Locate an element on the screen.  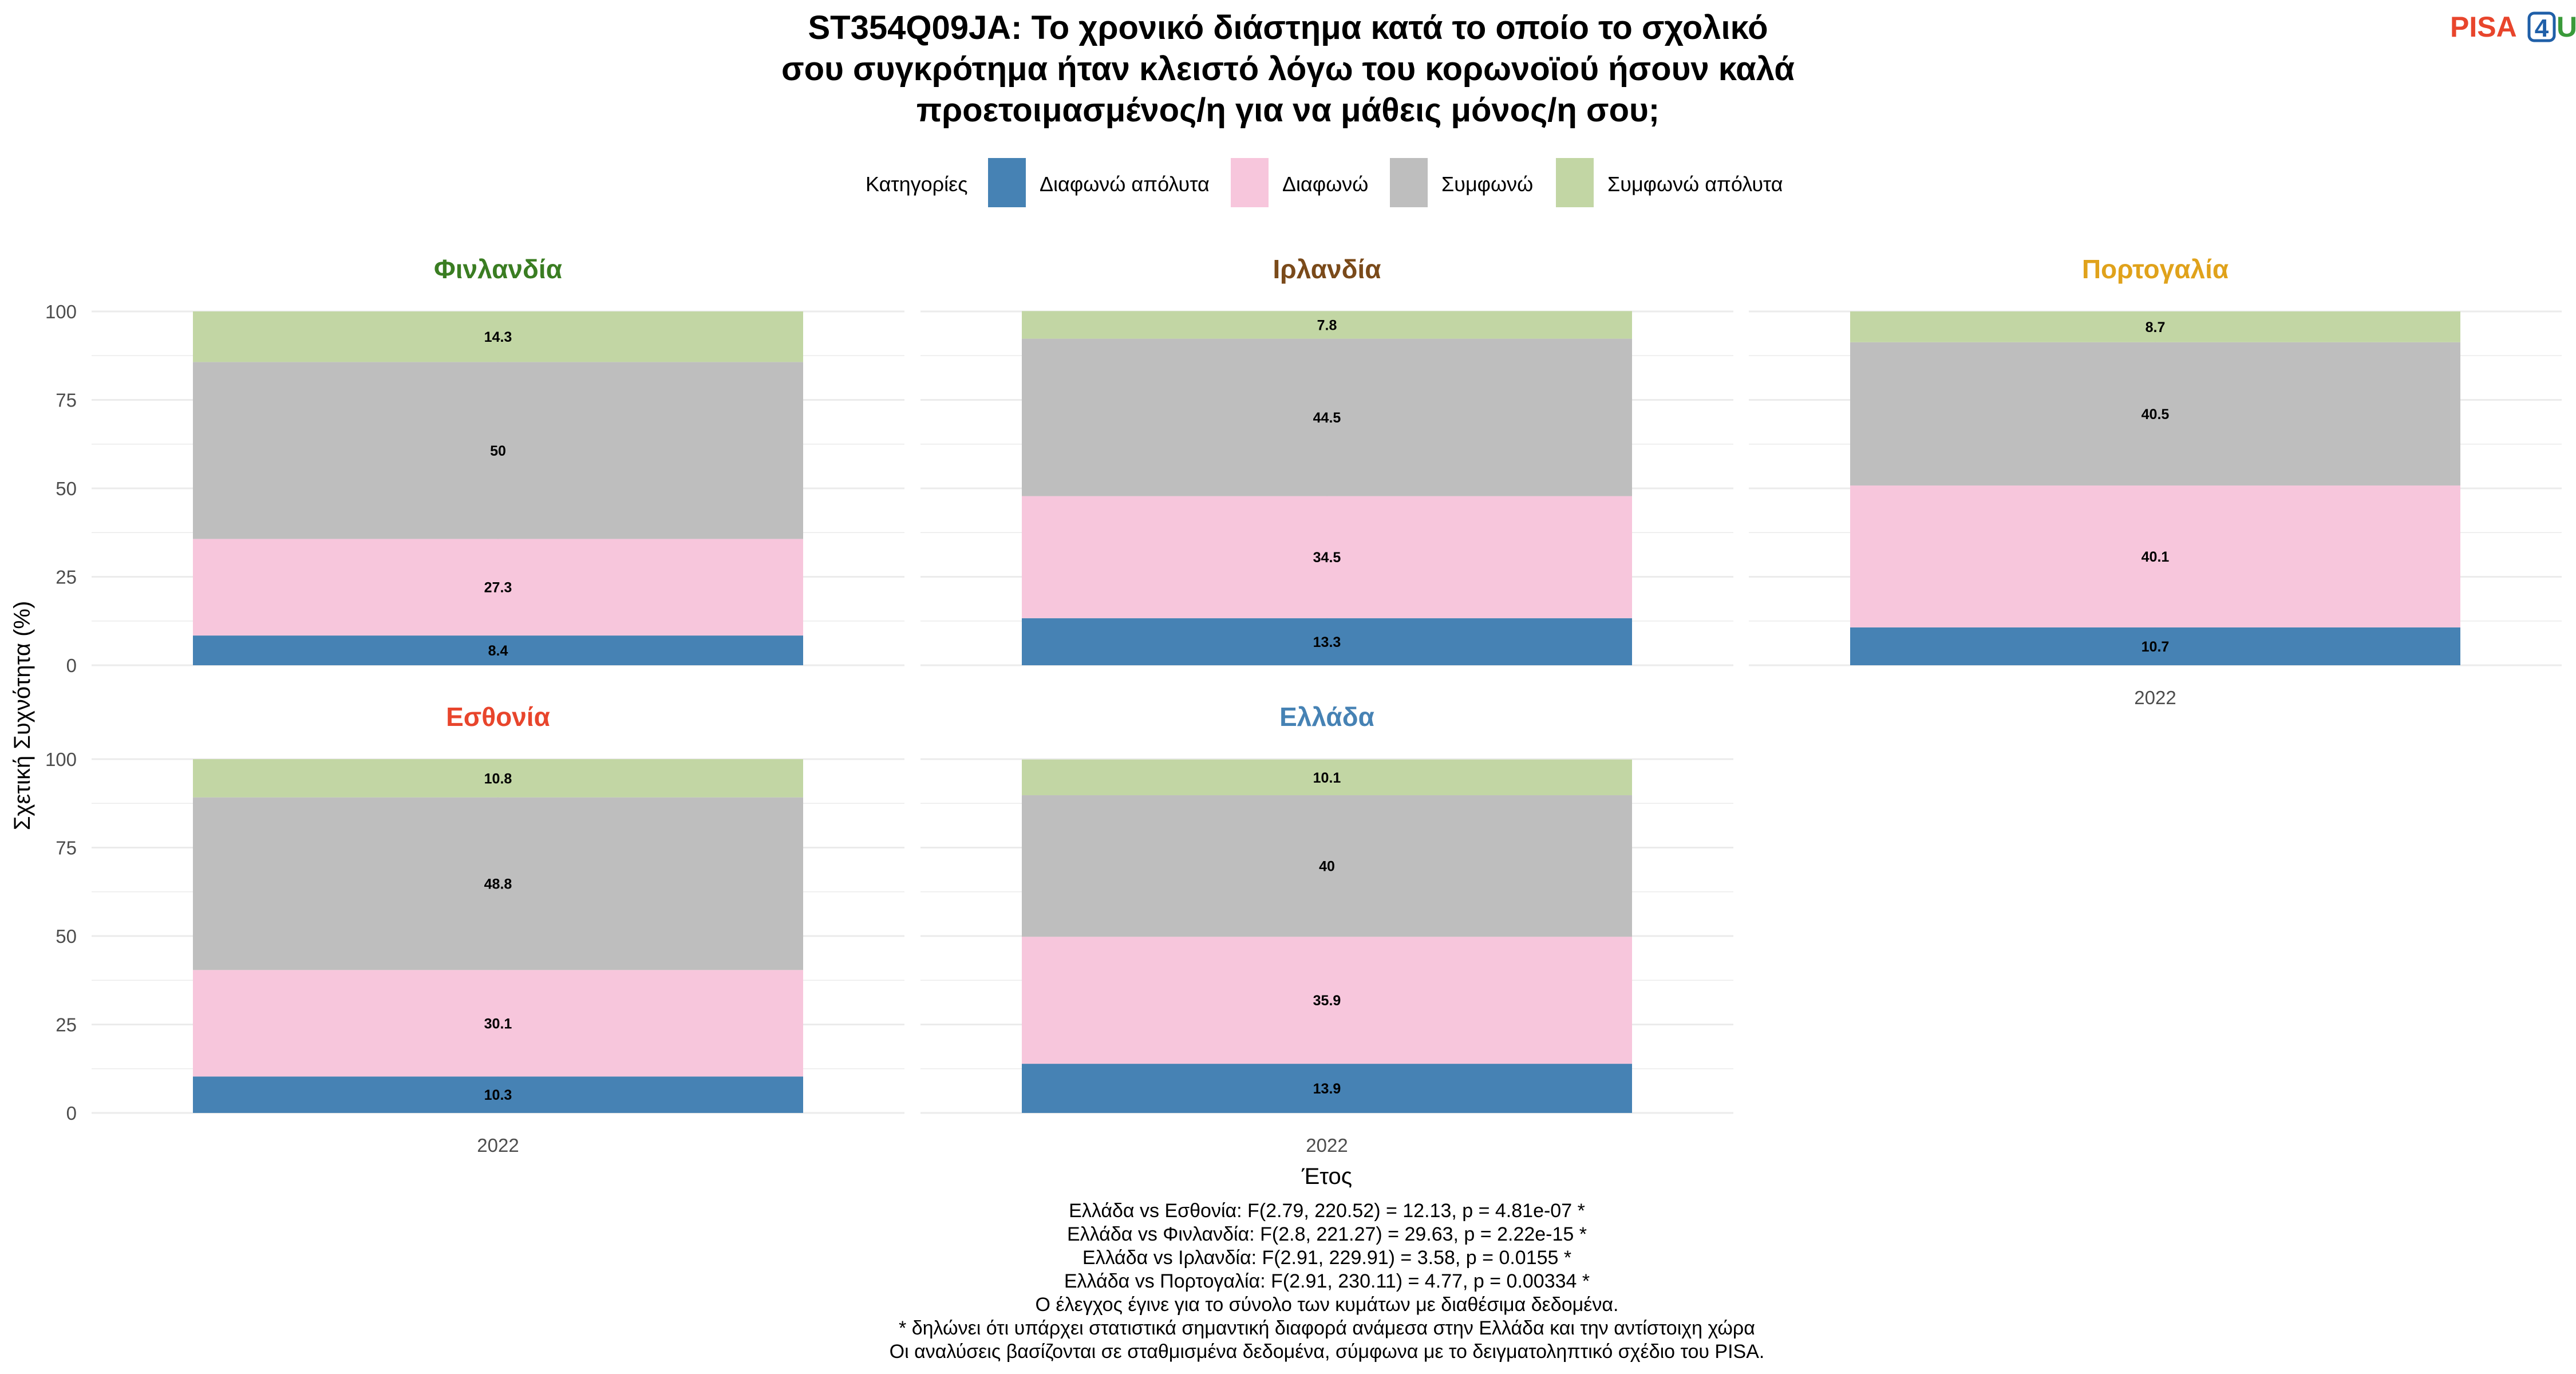
logo-u: U is located at coordinates (2566, 27).